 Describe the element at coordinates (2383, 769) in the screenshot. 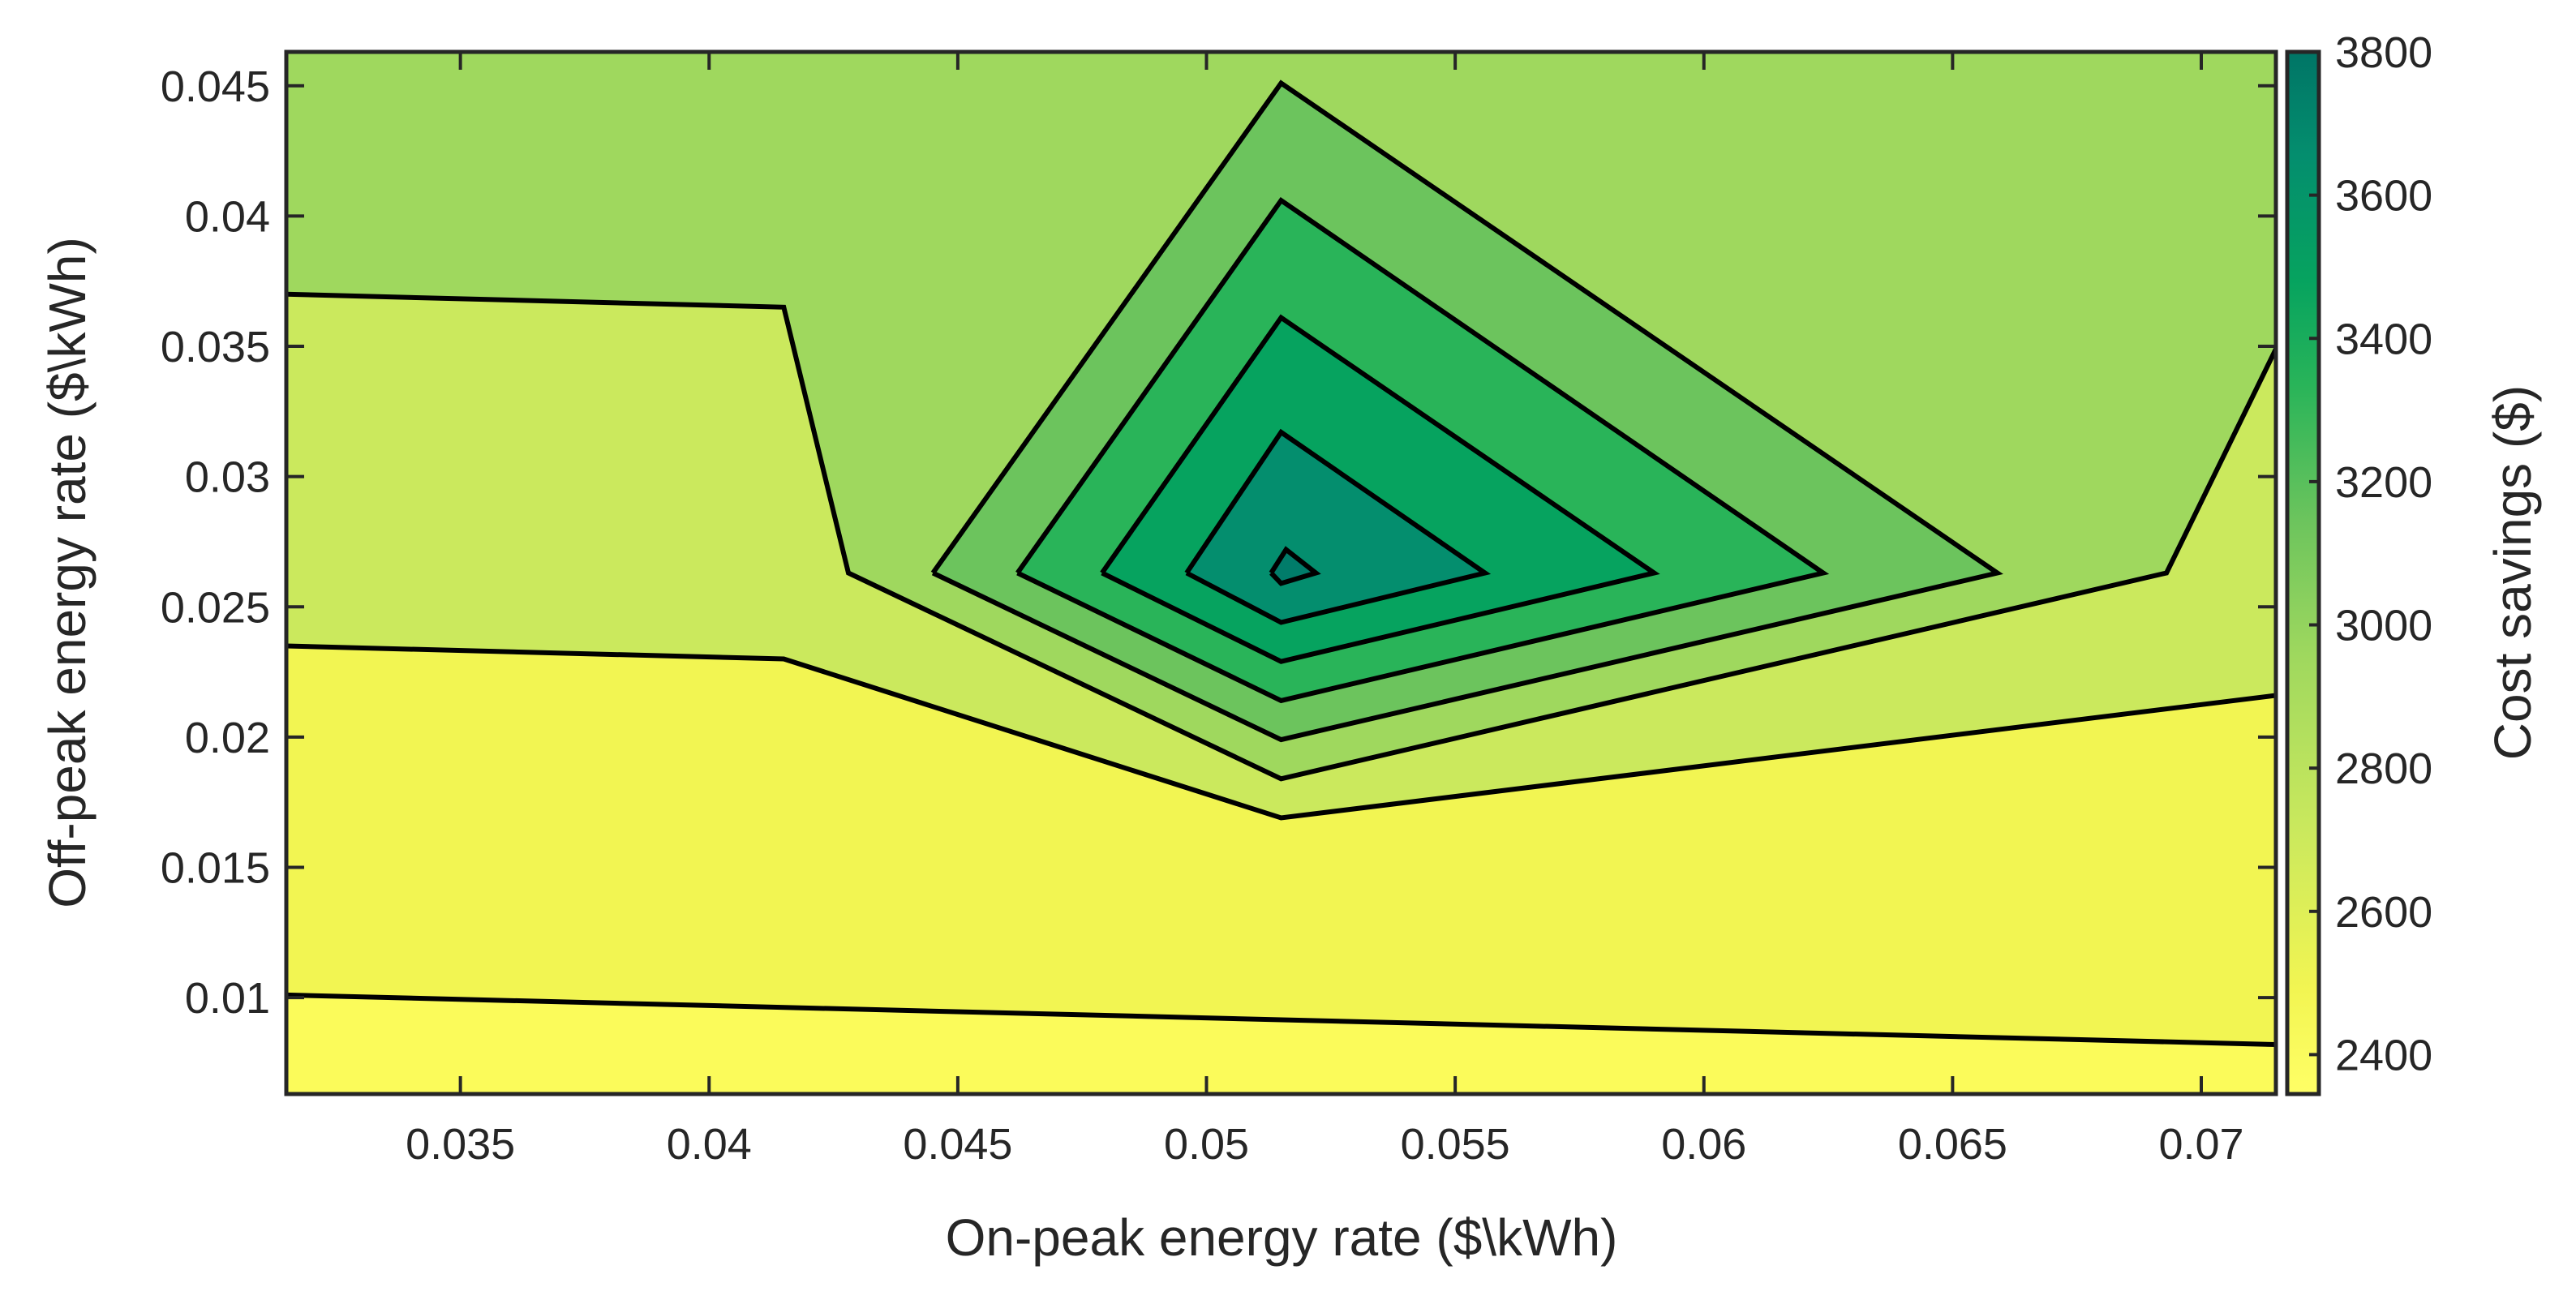

I see `colorbar-tick-label: 2800` at that location.